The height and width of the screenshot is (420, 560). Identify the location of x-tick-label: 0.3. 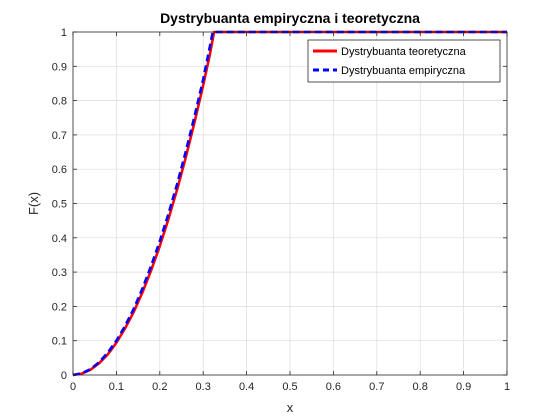
(203, 387).